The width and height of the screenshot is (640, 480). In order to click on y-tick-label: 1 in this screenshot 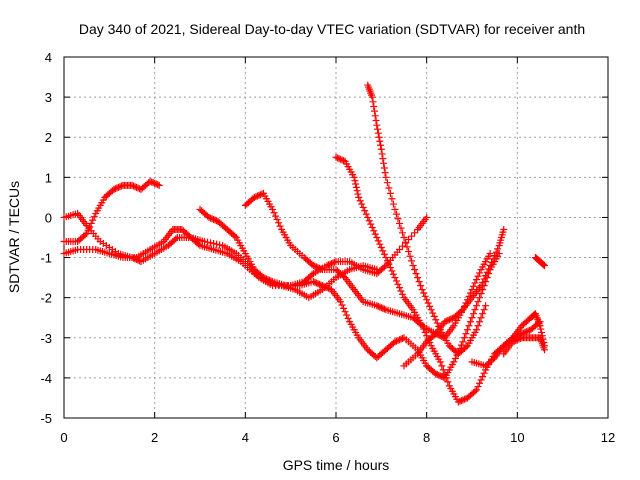, I will do `click(48, 177)`.